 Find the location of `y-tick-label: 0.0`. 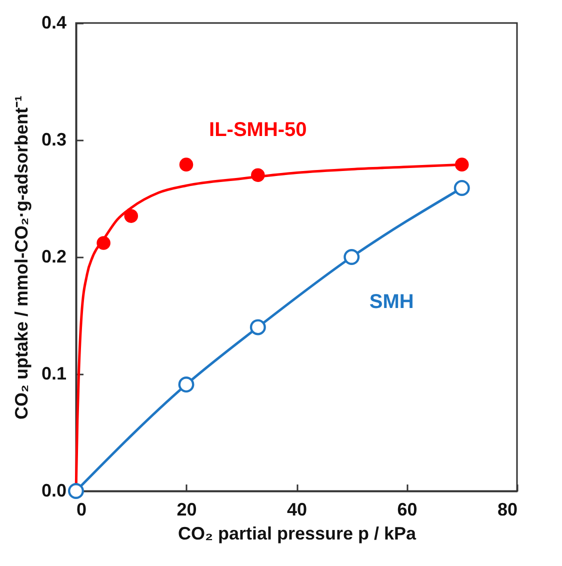

y-tick-label: 0.0 is located at coordinates (53, 490).